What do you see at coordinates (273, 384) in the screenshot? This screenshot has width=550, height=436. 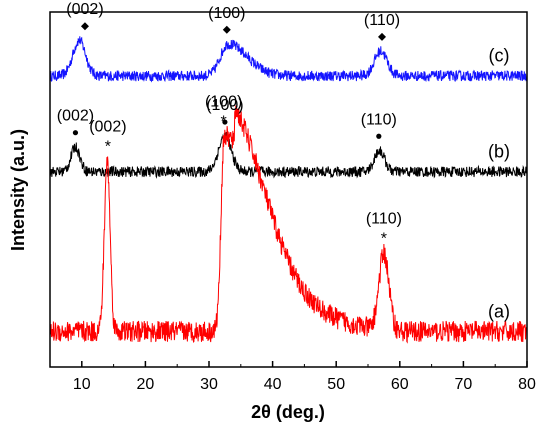 I see `x-tick-label: 40` at bounding box center [273, 384].